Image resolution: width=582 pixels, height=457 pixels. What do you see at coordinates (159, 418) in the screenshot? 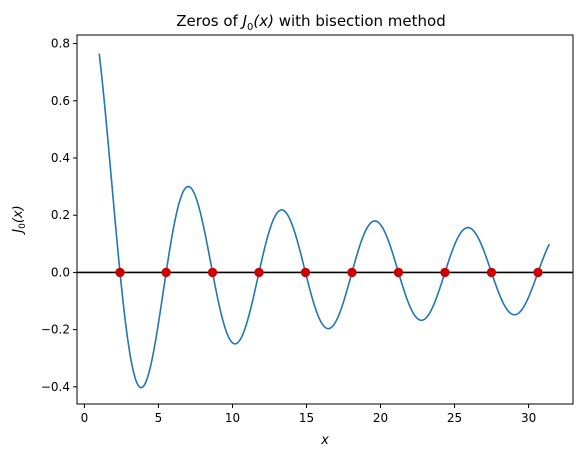
I see `x-tick-label: 5` at bounding box center [159, 418].